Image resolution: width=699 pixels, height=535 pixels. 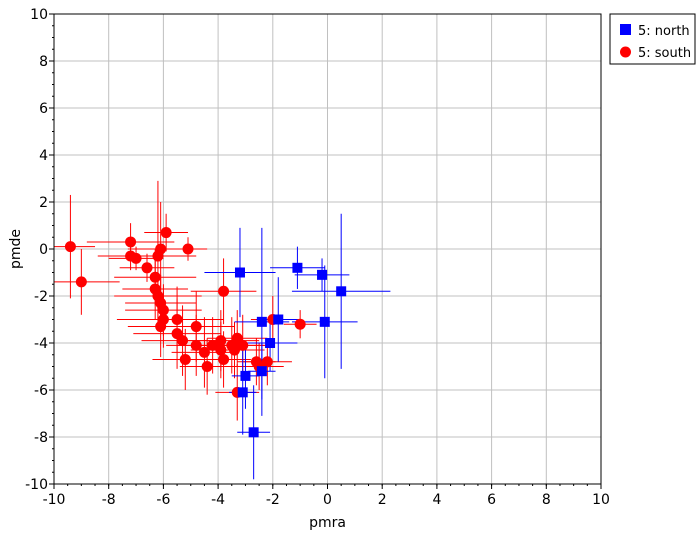 What do you see at coordinates (43, 109) in the screenshot?
I see `y-tick-label: 6` at bounding box center [43, 109].